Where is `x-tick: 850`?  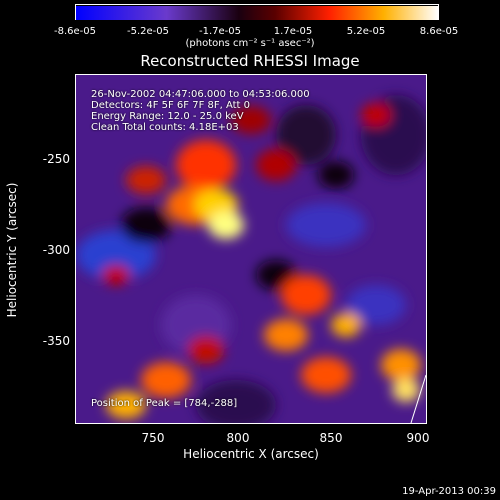
x-tick: 850 is located at coordinates (331, 438).